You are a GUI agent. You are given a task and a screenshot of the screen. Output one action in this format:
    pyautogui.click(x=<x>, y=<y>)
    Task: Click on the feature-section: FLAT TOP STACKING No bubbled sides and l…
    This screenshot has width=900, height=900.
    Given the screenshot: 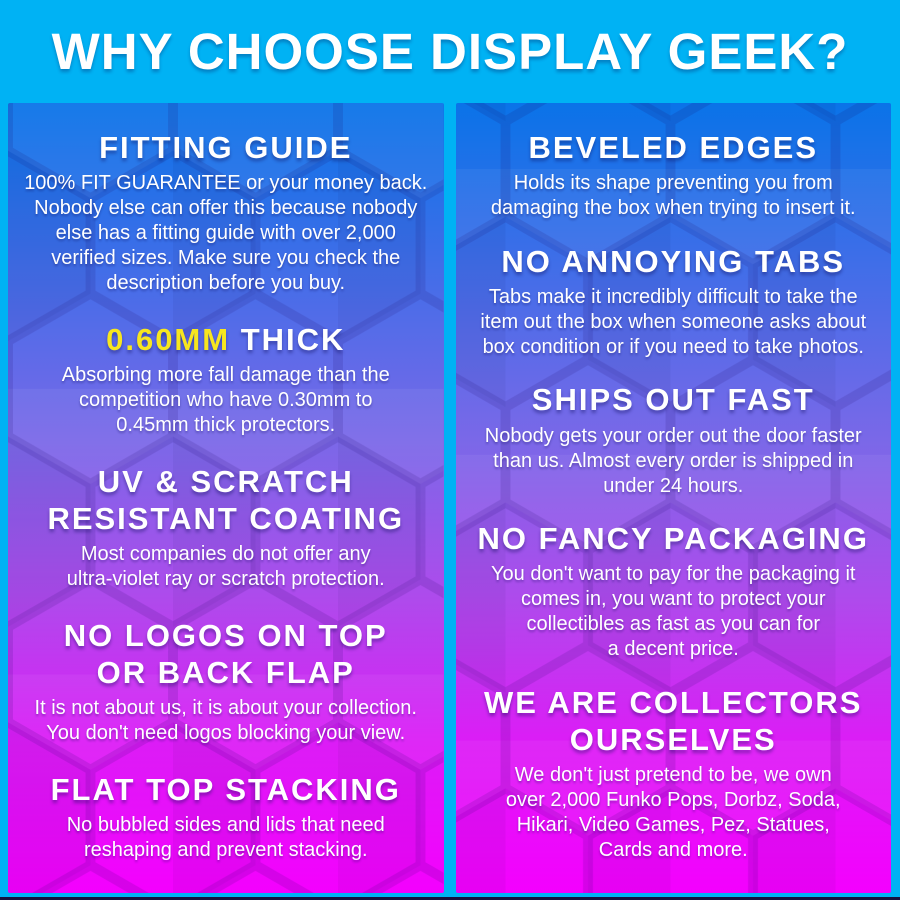 What is the action you would take?
    pyautogui.click(x=226, y=817)
    